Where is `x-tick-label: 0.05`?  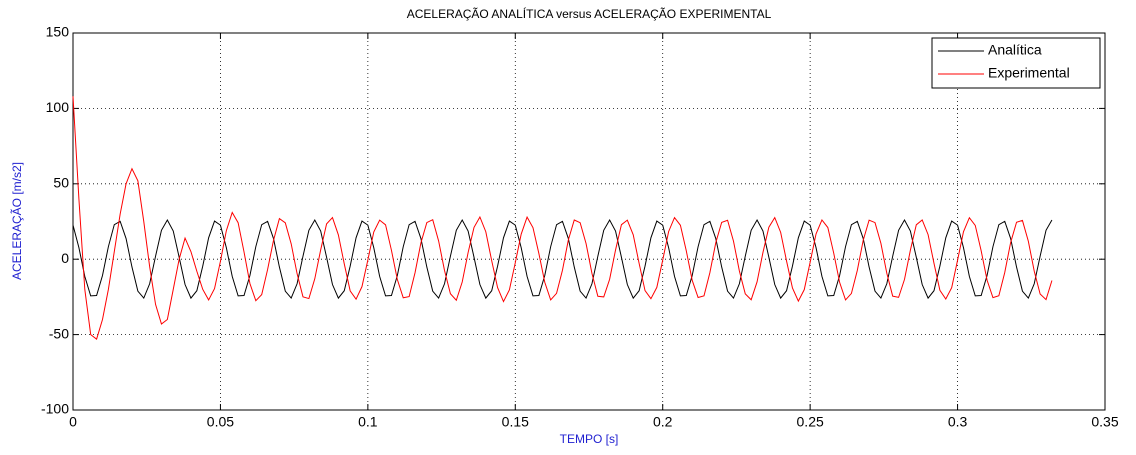
x-tick-label: 0.05 is located at coordinates (220, 422).